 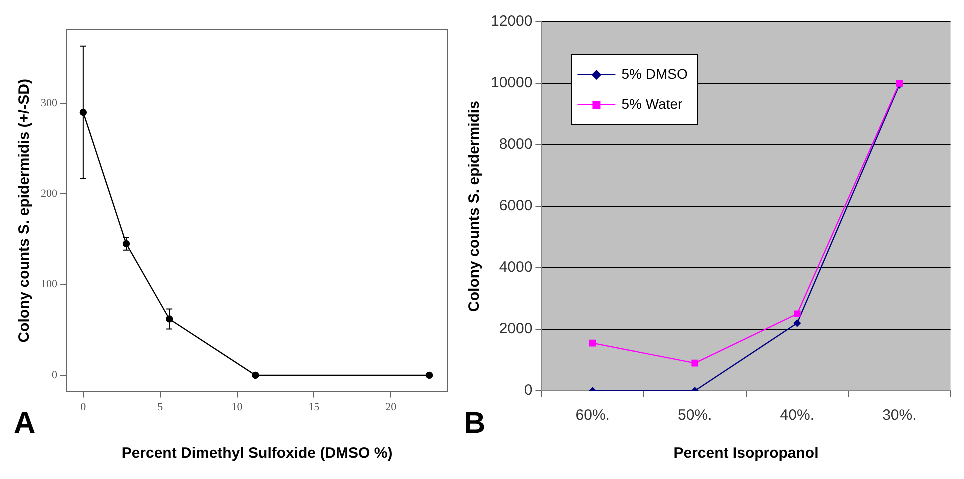 What do you see at coordinates (392, 407) in the screenshot?
I see `x-tick-label: 20` at bounding box center [392, 407].